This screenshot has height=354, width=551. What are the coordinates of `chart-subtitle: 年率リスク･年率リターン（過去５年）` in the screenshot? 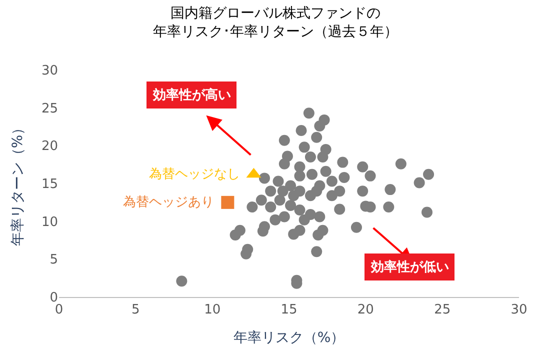 It's located at (275, 32).